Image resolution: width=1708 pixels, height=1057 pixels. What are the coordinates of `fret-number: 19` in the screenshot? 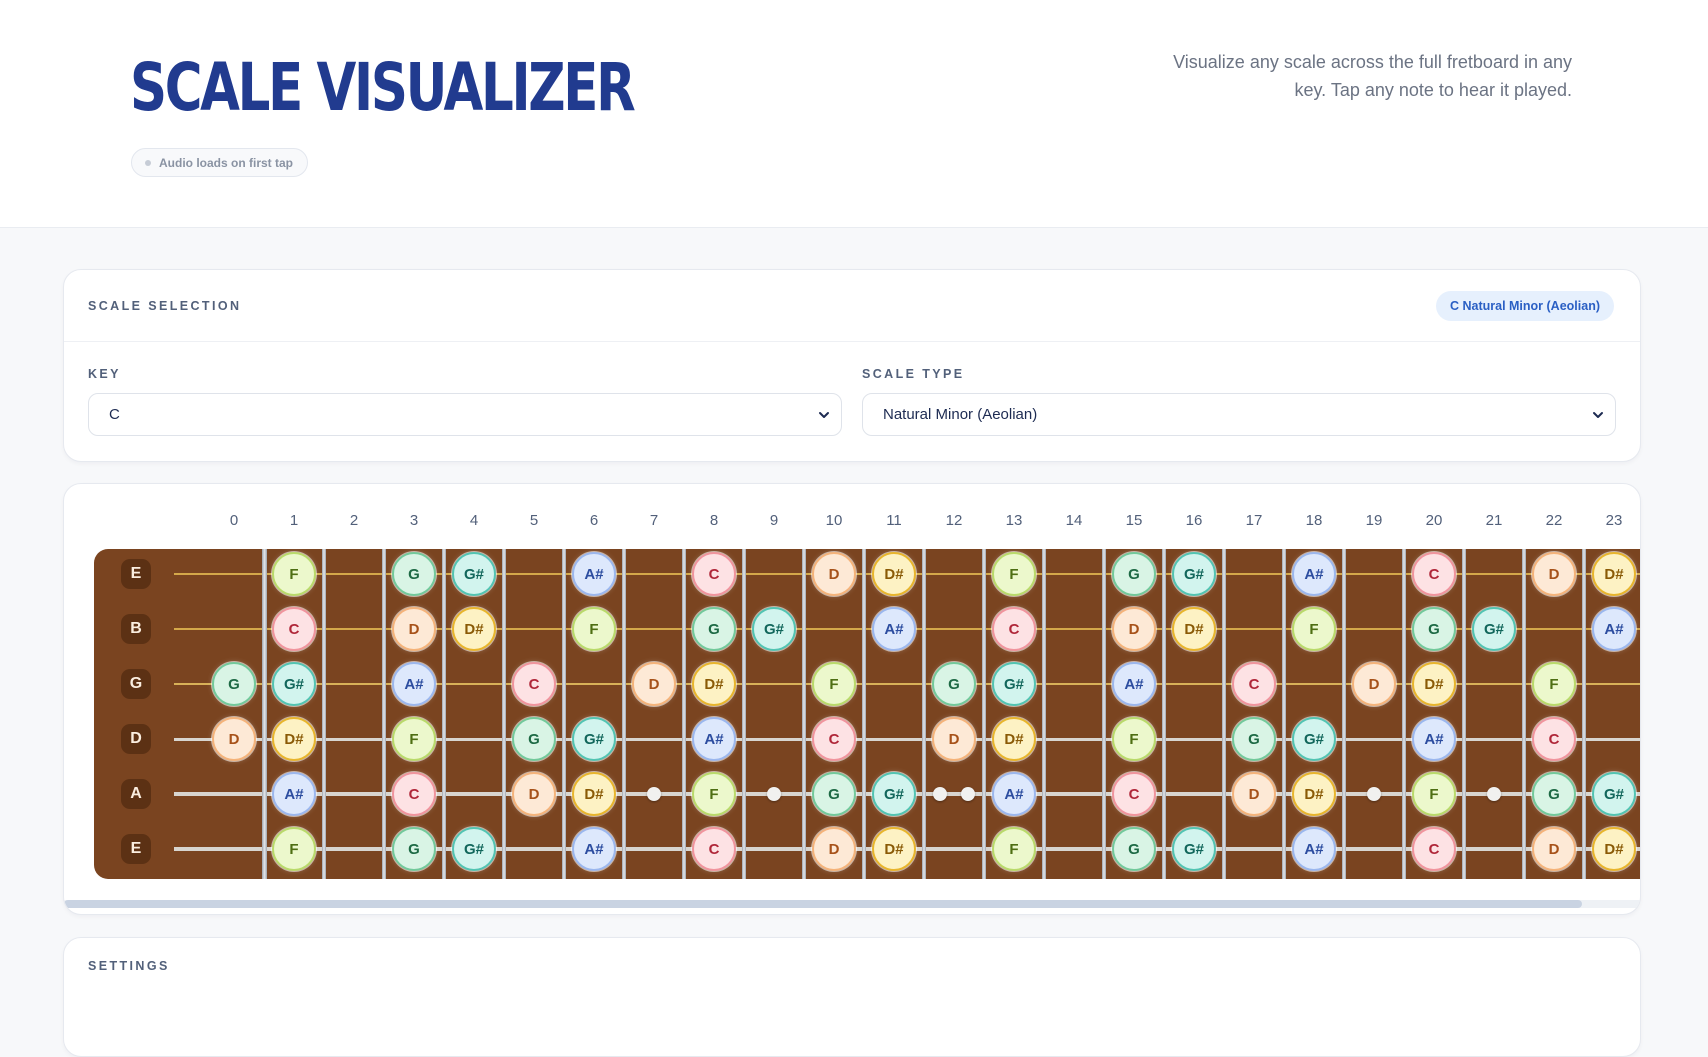 It's located at (1374, 520).